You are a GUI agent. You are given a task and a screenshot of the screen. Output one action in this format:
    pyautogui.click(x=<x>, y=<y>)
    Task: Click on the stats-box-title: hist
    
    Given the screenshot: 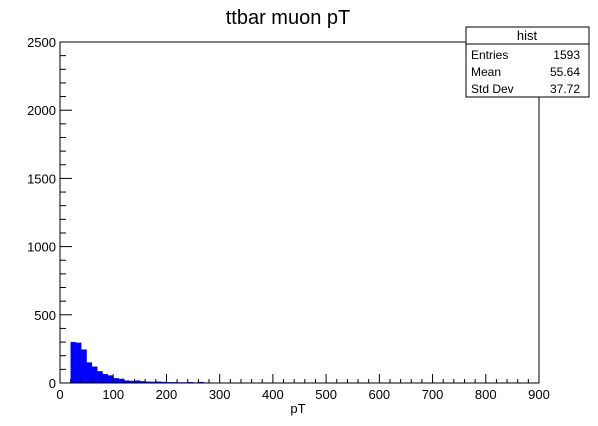 What is the action you would take?
    pyautogui.click(x=527, y=35)
    